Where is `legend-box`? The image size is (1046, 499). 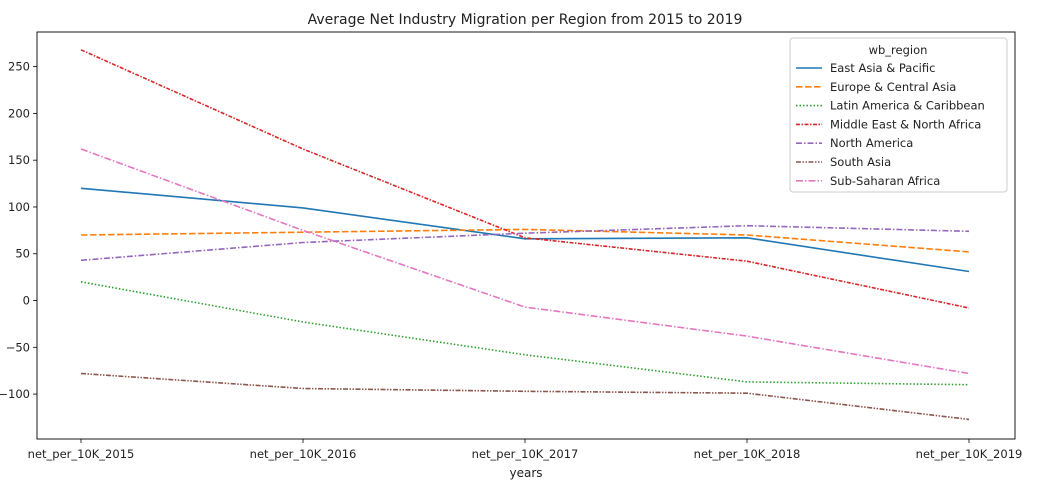
legend-box is located at coordinates (898, 115).